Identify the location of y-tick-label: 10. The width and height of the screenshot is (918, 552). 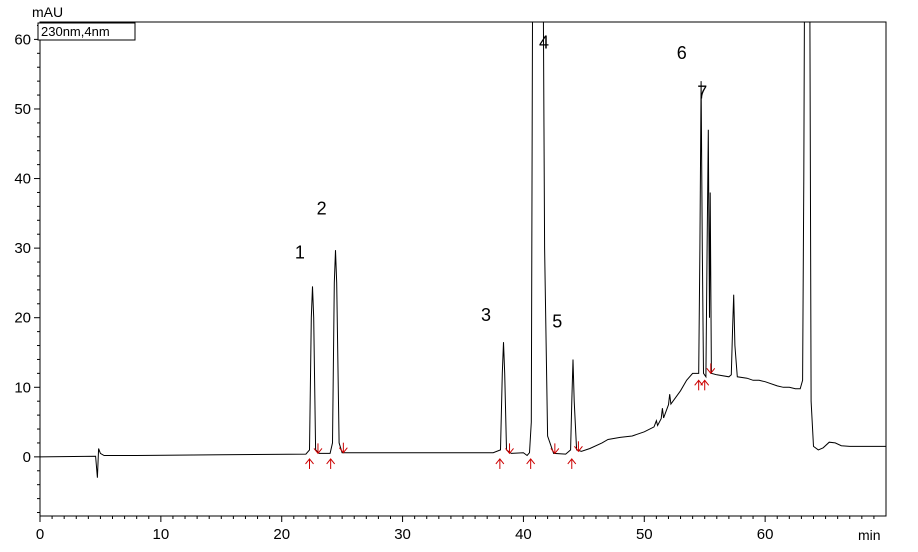
(22, 387).